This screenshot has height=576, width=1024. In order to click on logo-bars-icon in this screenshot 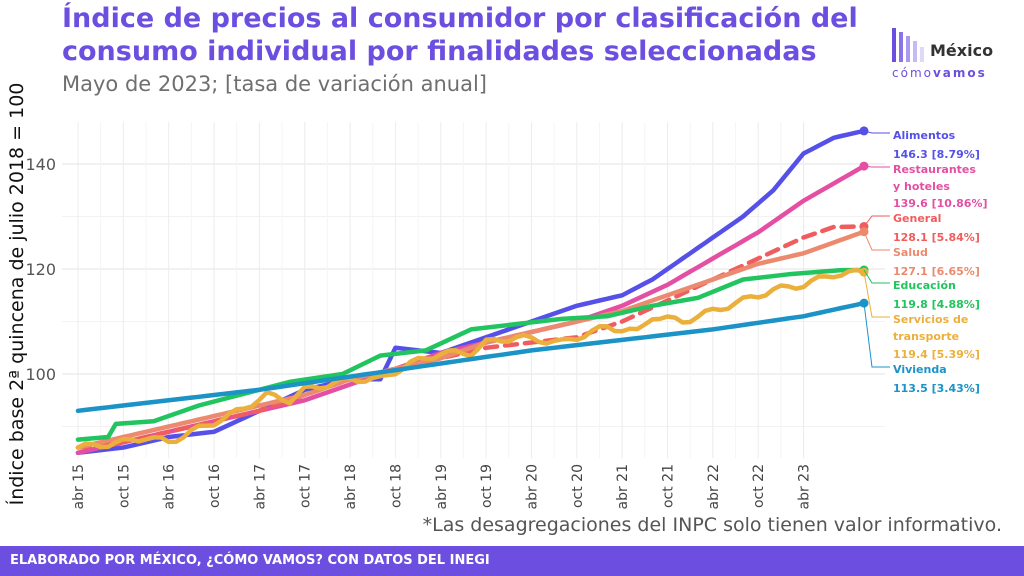, I will do `click(908, 45)`.